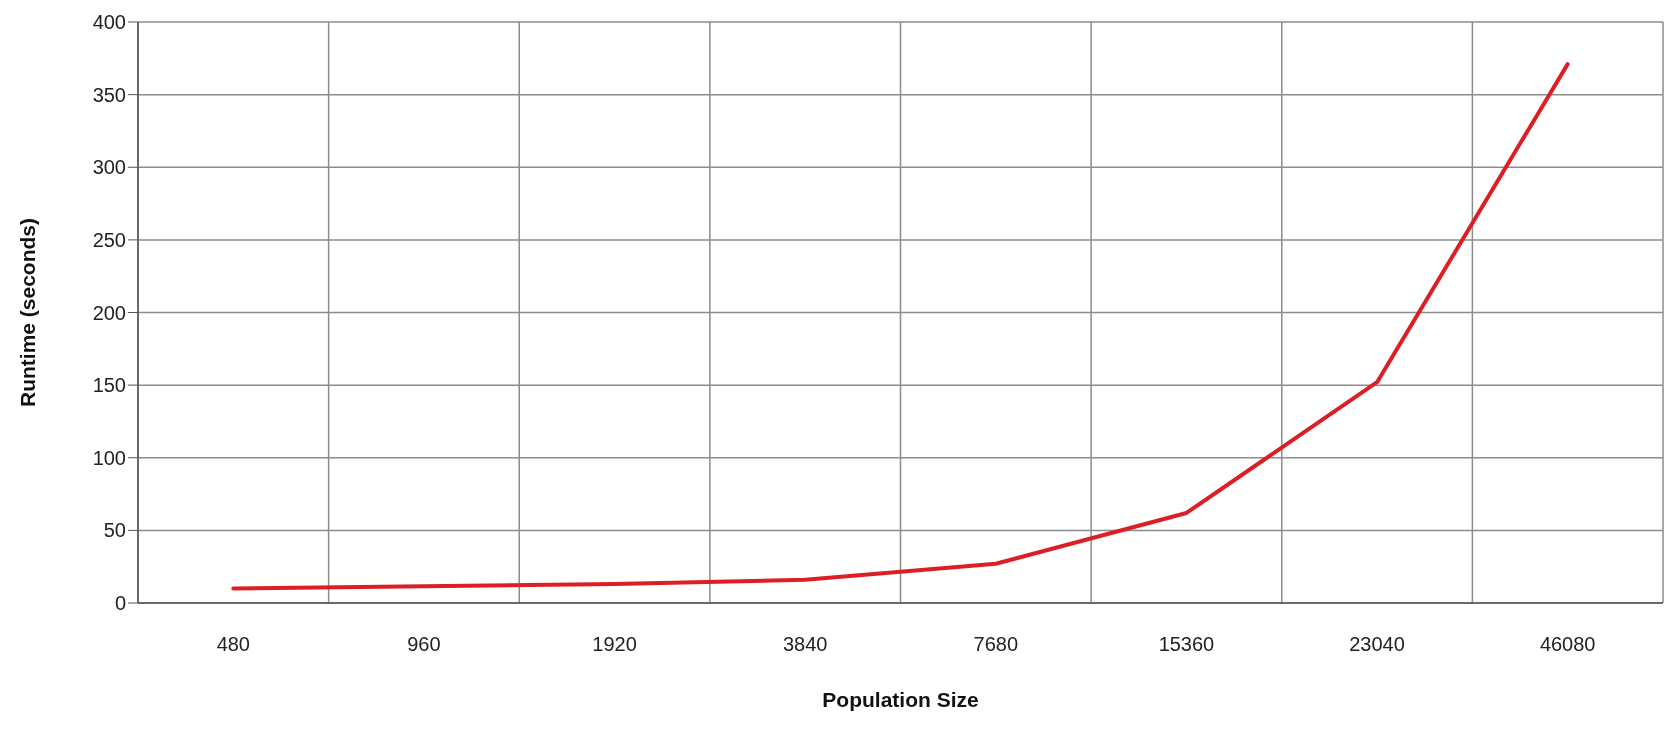  I want to click on x-tick-label: 480, so click(233, 644).